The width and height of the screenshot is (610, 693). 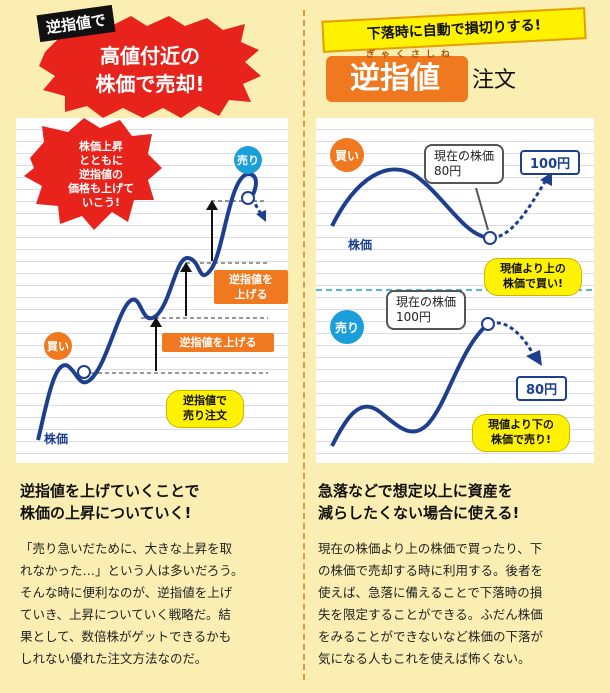 I want to click on right-title-box, so click(x=397, y=79).